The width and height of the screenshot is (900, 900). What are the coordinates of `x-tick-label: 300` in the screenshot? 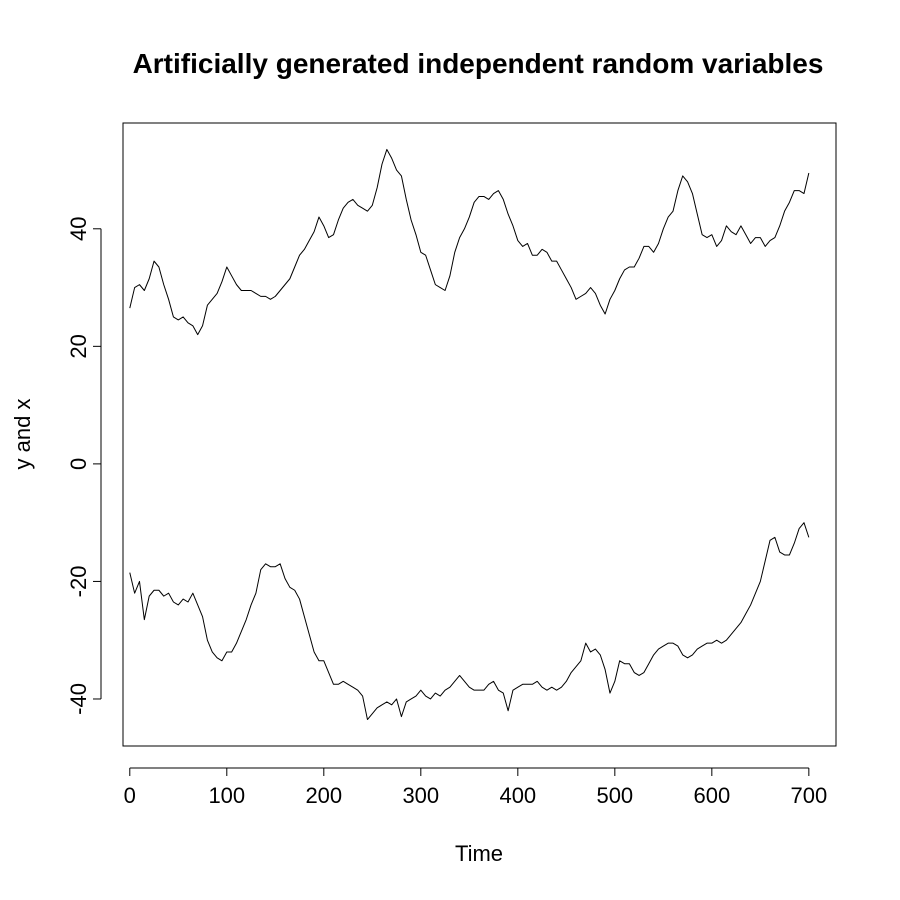 It's located at (420, 795).